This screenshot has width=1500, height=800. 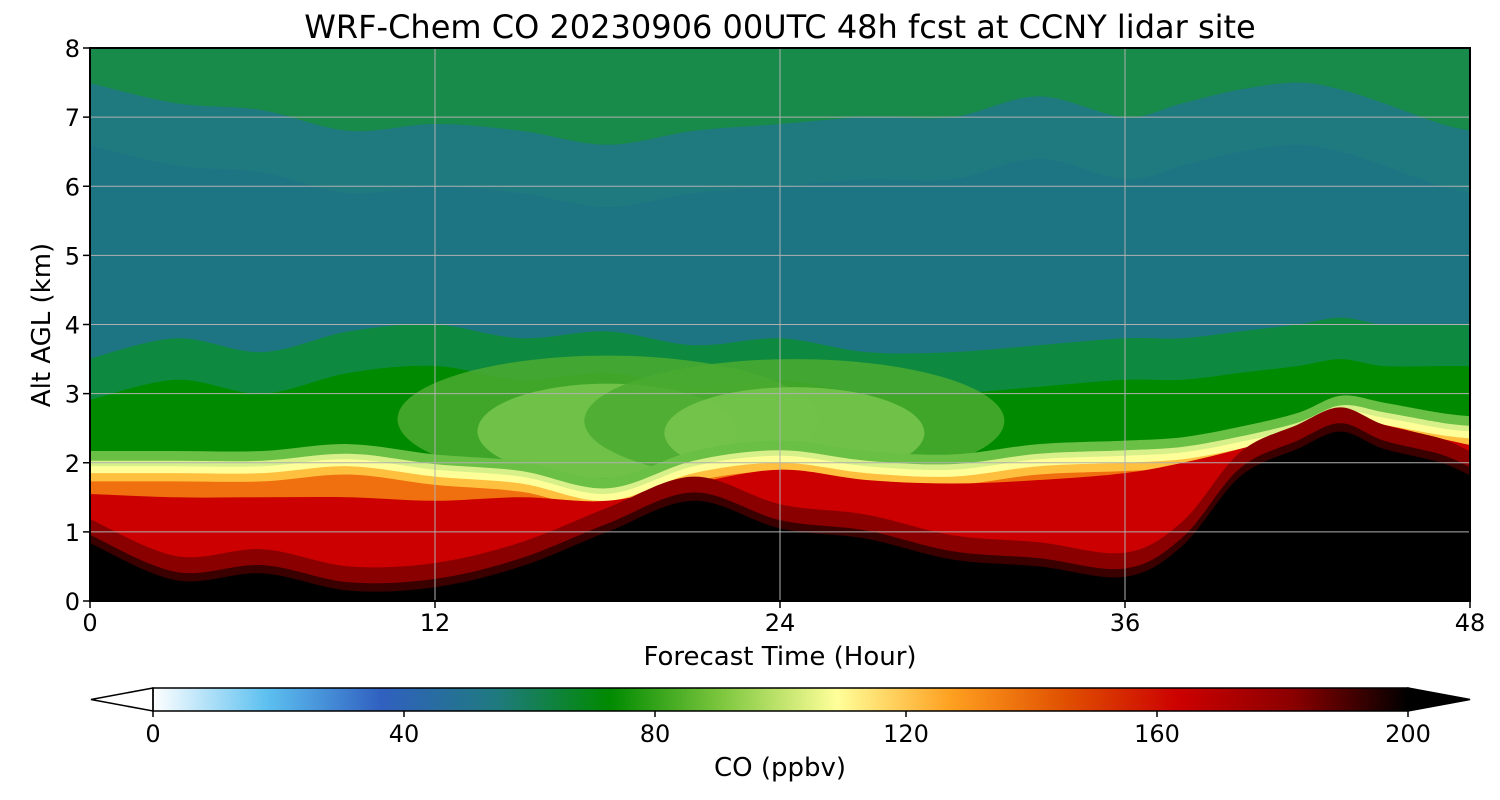 What do you see at coordinates (152, 734) in the screenshot?
I see `colorbar-tick-label: 0` at bounding box center [152, 734].